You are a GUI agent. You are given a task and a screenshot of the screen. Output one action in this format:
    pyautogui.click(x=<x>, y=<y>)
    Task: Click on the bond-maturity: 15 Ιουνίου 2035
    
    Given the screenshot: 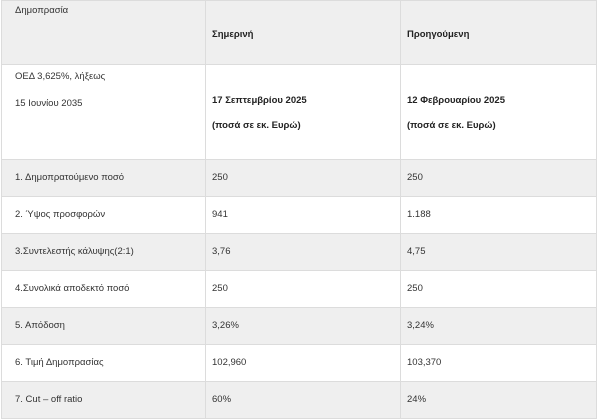 What is the action you would take?
    pyautogui.click(x=49, y=103)
    